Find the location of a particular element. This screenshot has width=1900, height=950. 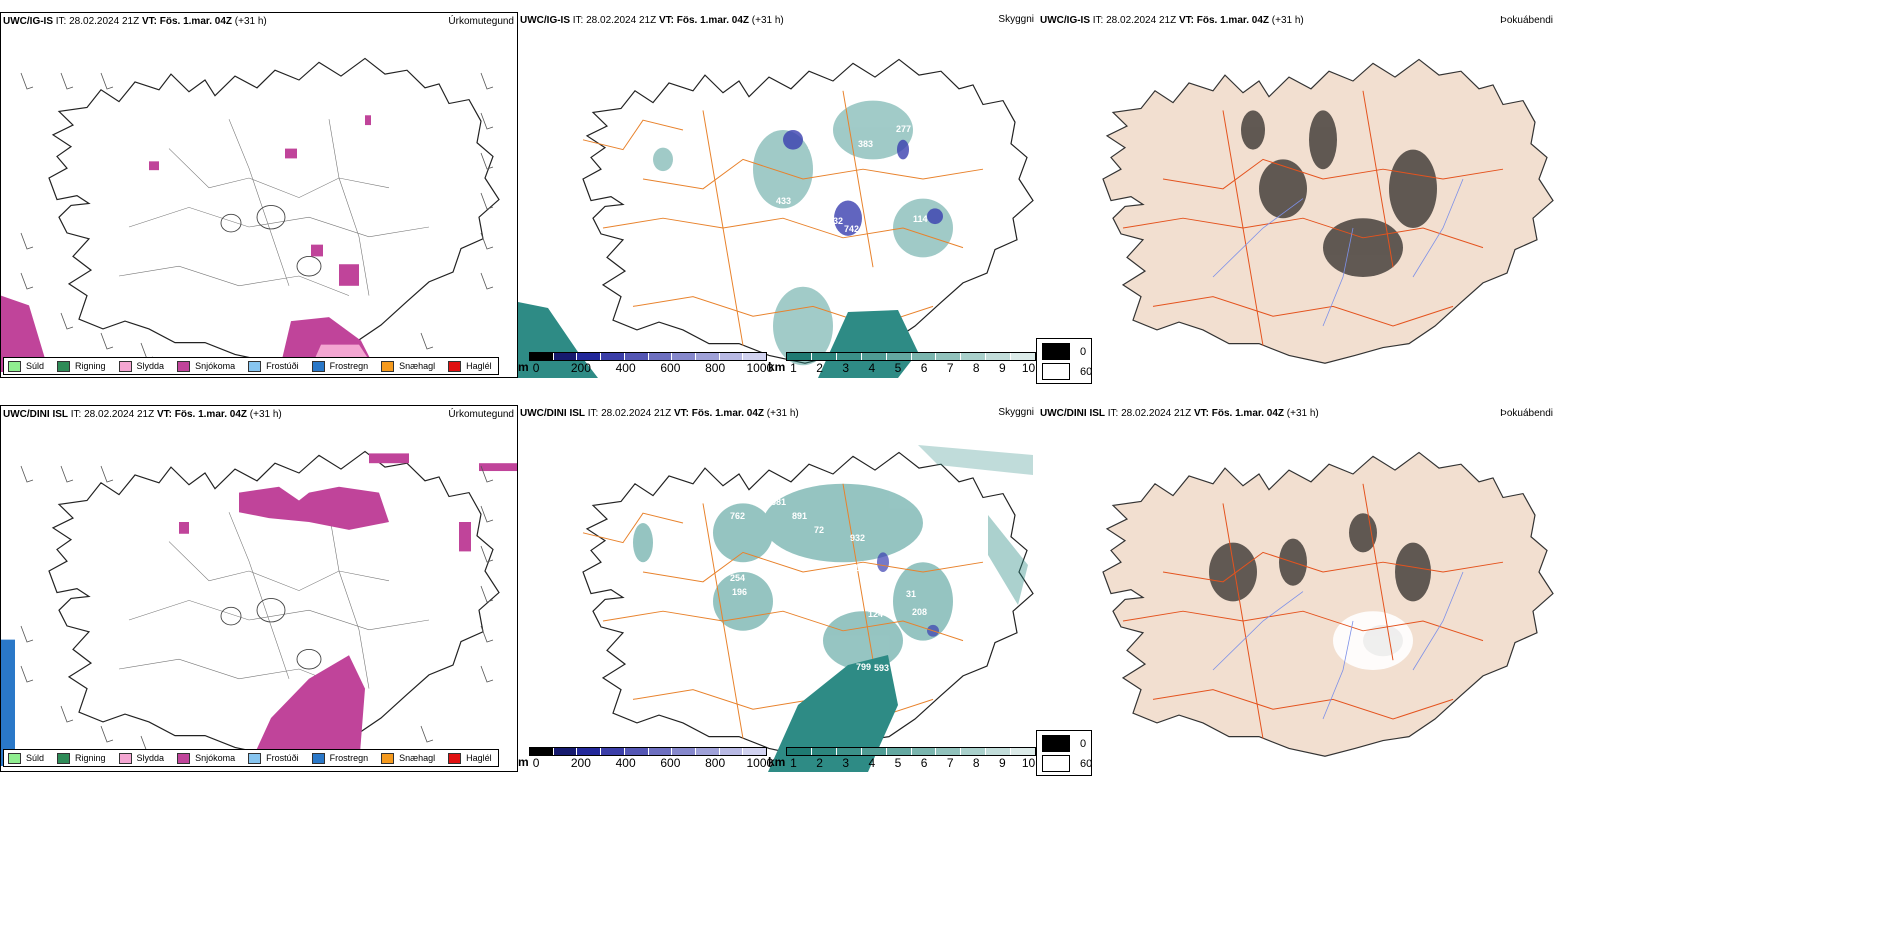

precip-label: 12 is located at coordinates (778, 291).